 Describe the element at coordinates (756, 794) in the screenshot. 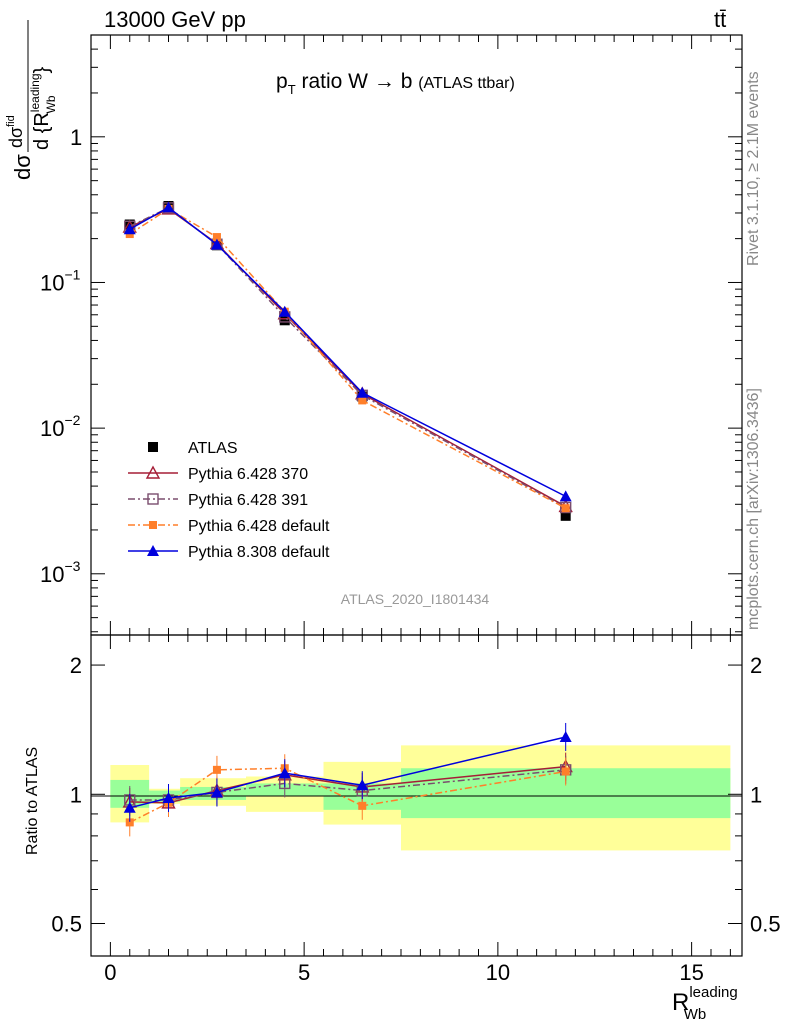

I see `ratio-y-tick-label-right-1: 1` at that location.